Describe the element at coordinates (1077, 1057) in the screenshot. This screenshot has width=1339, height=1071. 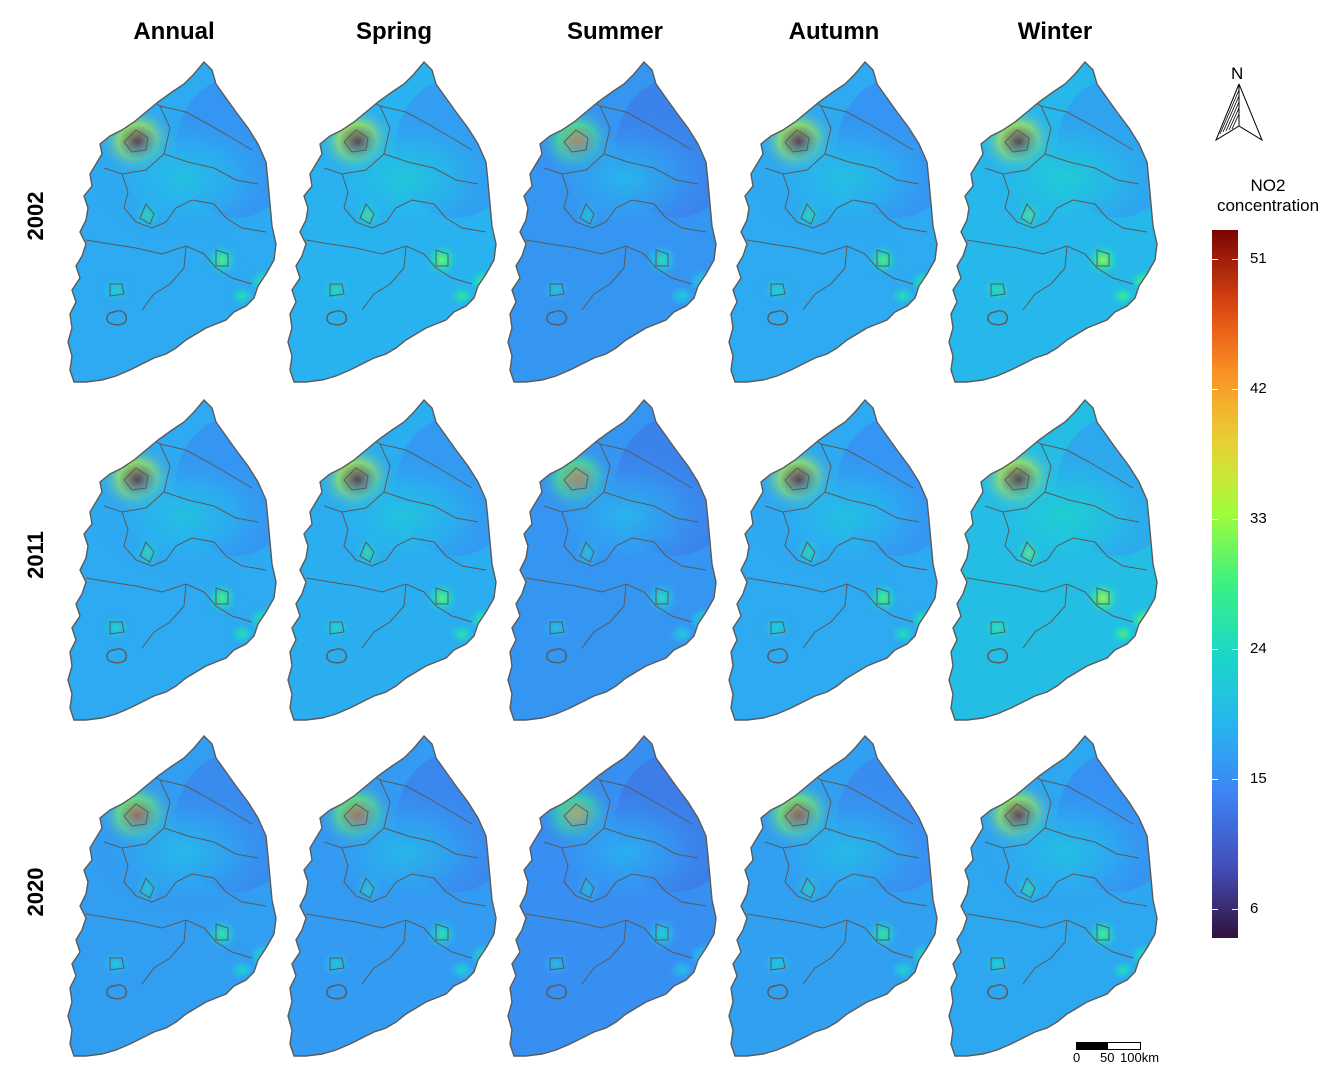
I see `scale-label-0: 0` at that location.